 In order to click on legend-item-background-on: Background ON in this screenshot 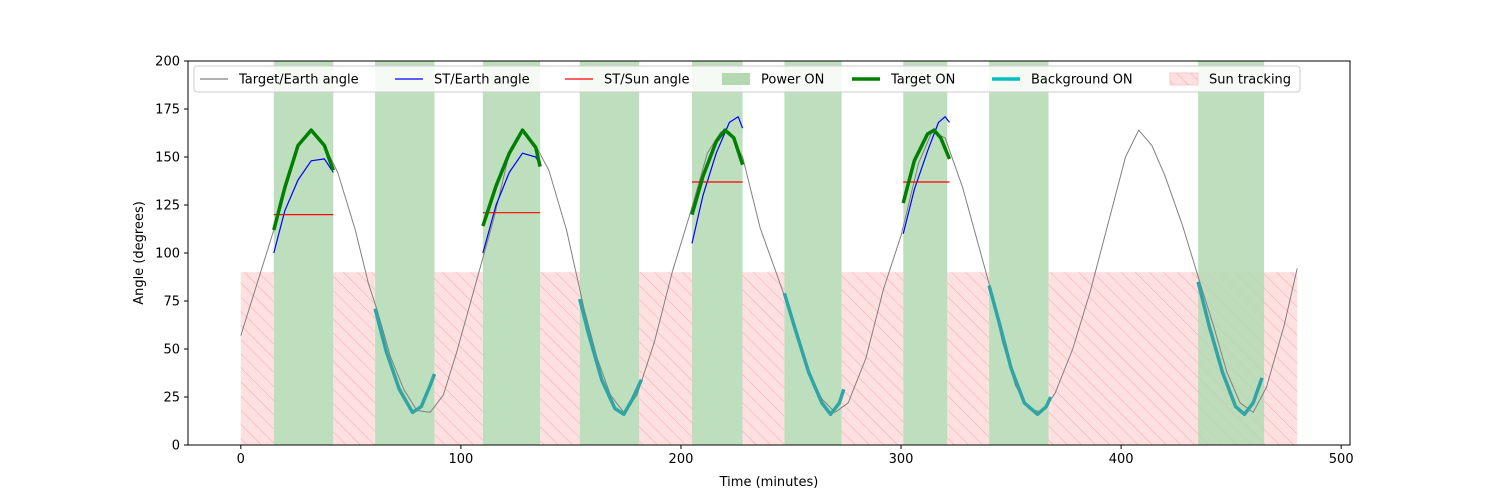, I will do `click(1062, 80)`.